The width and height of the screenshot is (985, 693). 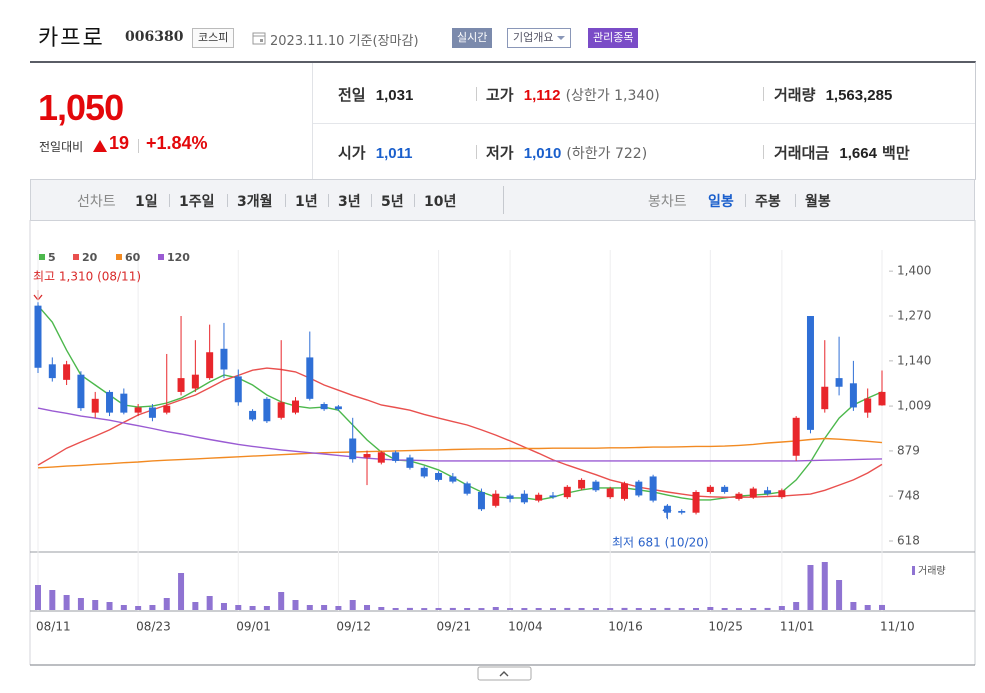 What do you see at coordinates (119, 143) in the screenshot?
I see `change: 19` at bounding box center [119, 143].